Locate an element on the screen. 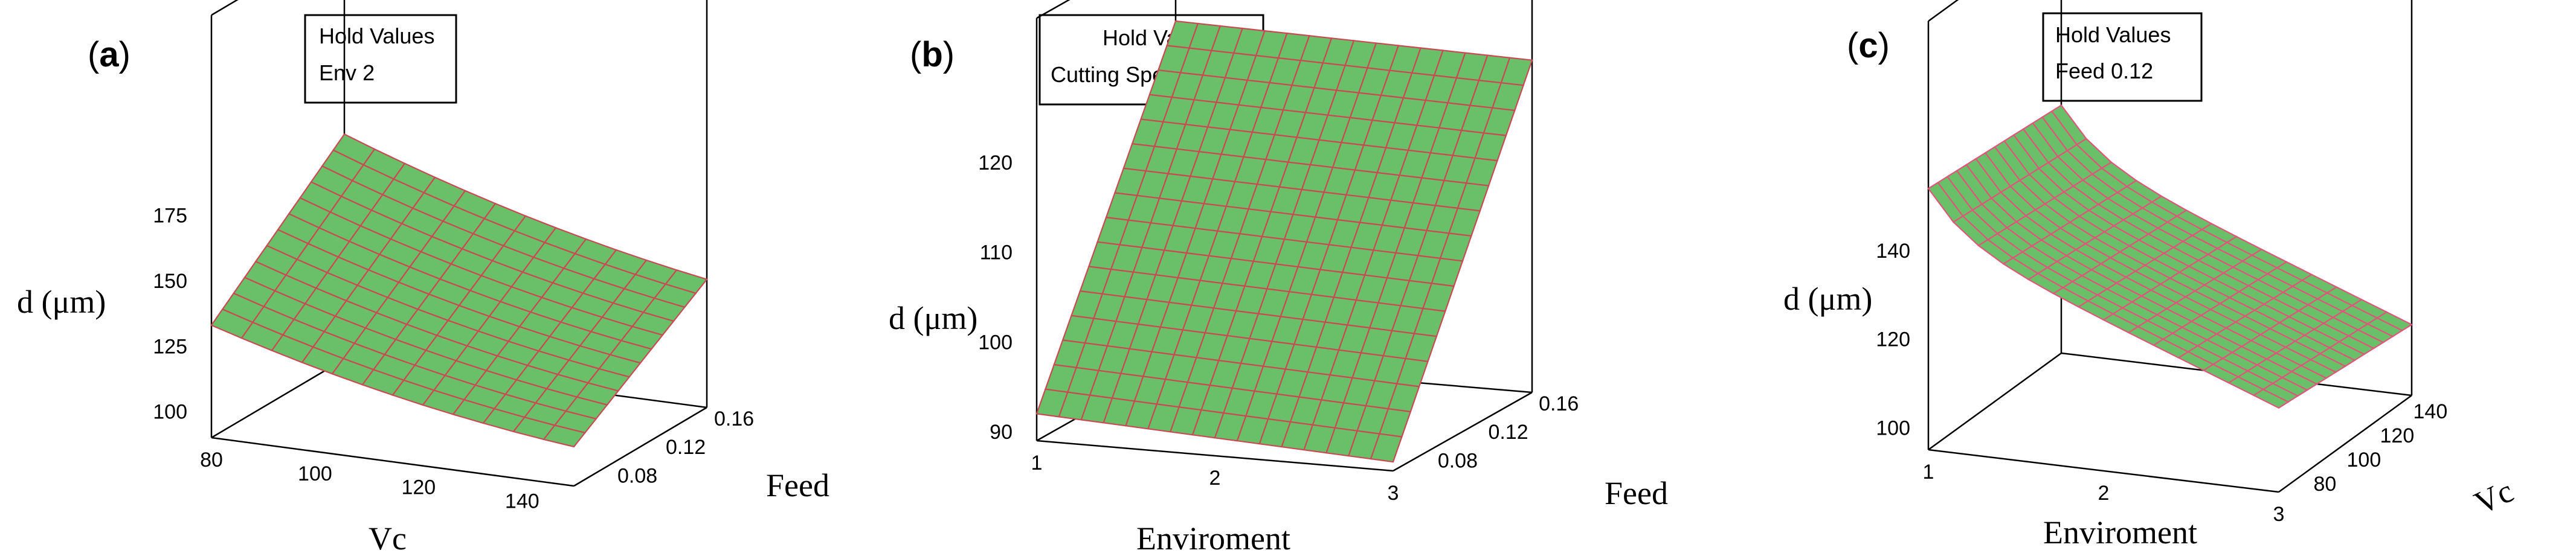 The image size is (2576, 559). x-tick-label: 80 is located at coordinates (211, 460).